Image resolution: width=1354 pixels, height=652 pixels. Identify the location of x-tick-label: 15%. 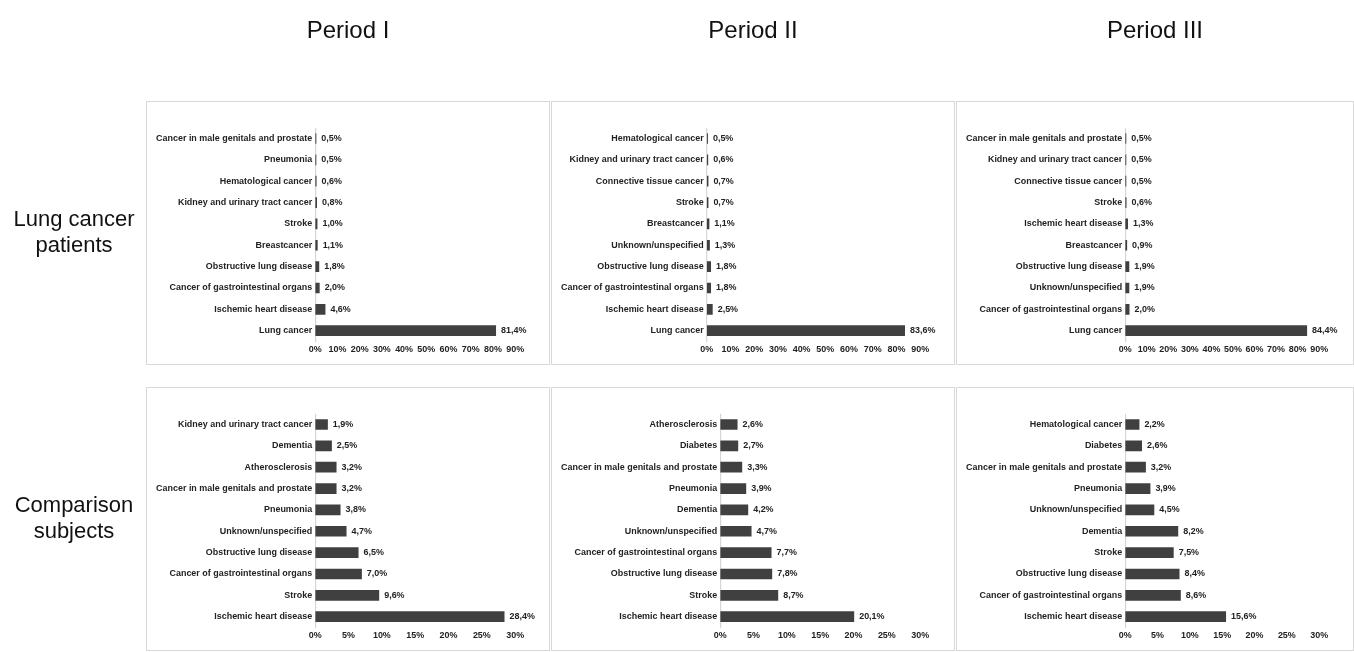
(415, 635).